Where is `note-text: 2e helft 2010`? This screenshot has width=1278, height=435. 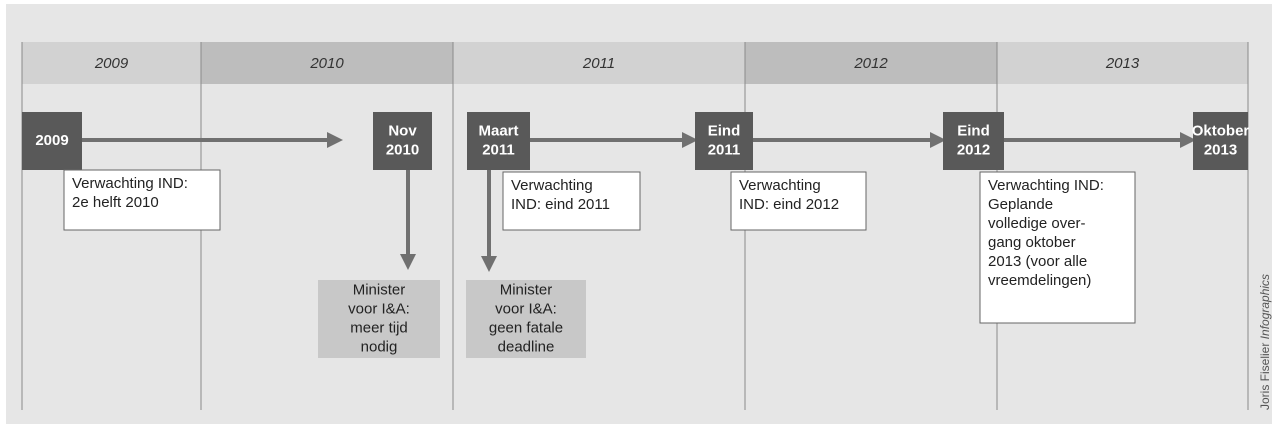
note-text: 2e helft 2010 is located at coordinates (115, 202).